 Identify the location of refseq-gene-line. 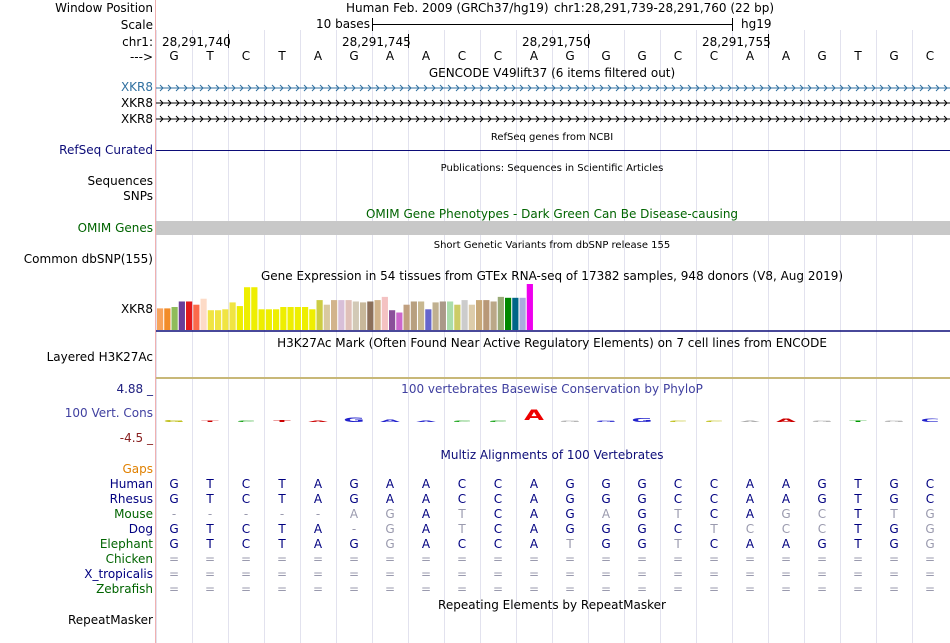
(553, 150).